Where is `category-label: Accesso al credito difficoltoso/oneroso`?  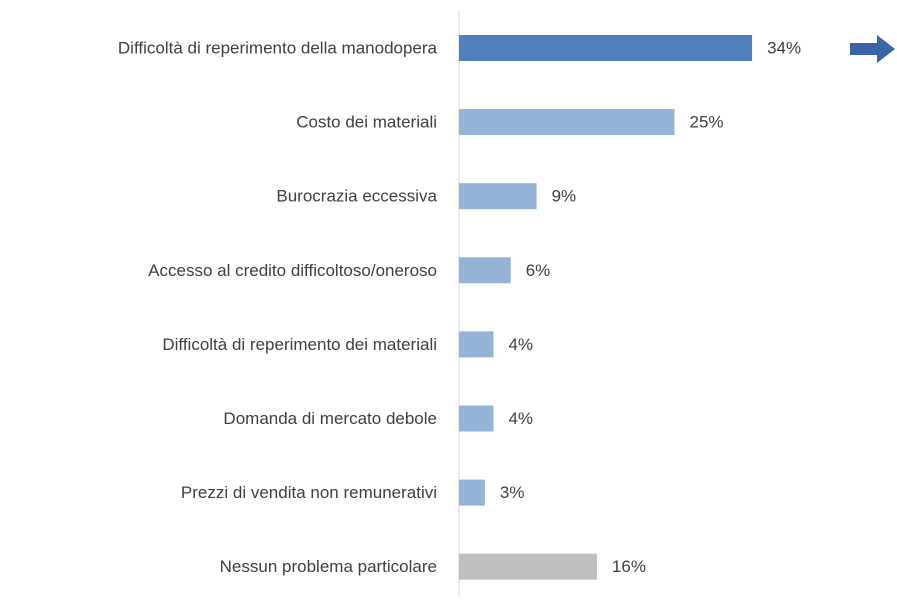
category-label: Accesso al credito difficoltoso/oneroso is located at coordinates (292, 270).